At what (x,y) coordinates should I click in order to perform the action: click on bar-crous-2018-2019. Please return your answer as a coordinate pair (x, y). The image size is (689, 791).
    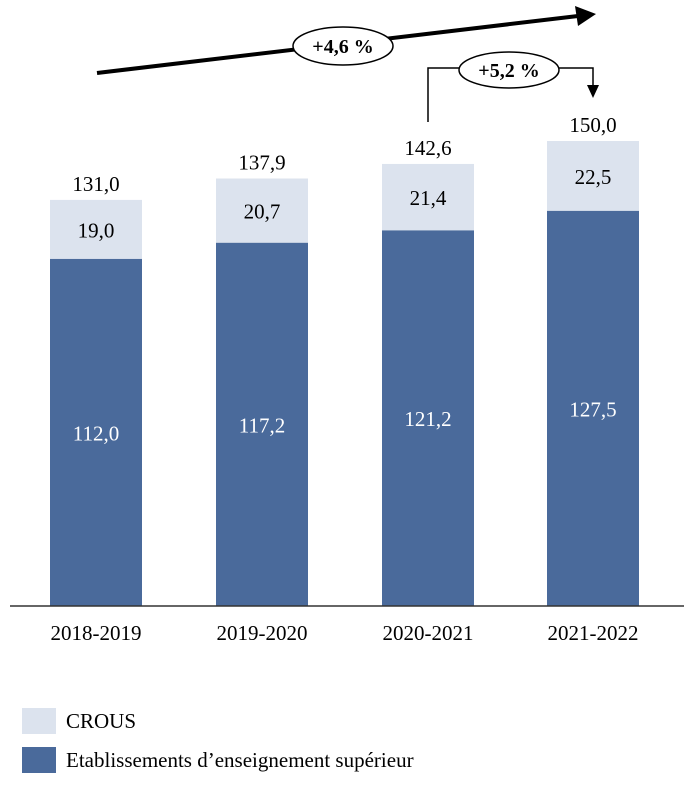
    Looking at the image, I should click on (96, 229).